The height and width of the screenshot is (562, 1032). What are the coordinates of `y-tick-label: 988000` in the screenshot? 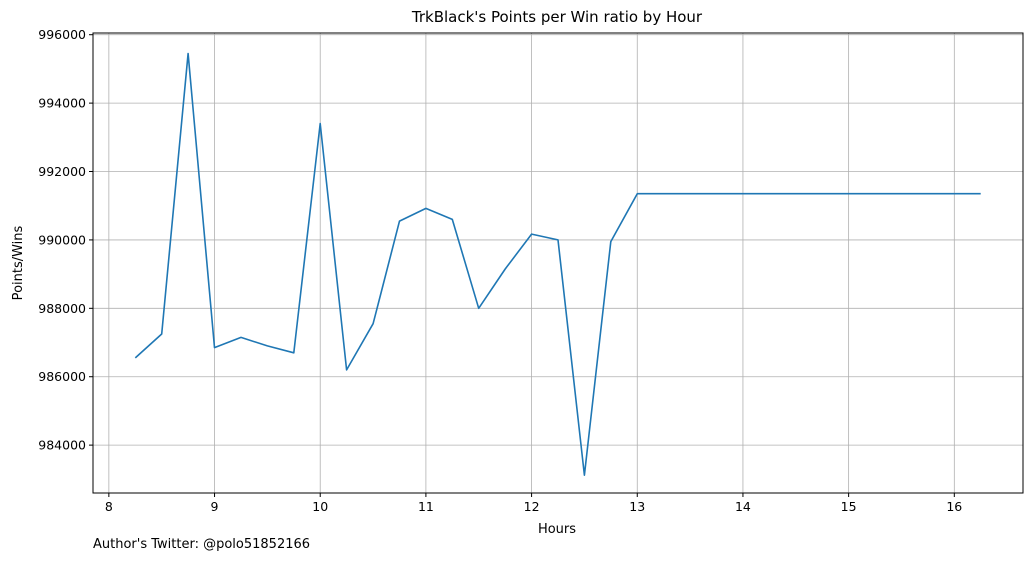 It's located at (62, 308).